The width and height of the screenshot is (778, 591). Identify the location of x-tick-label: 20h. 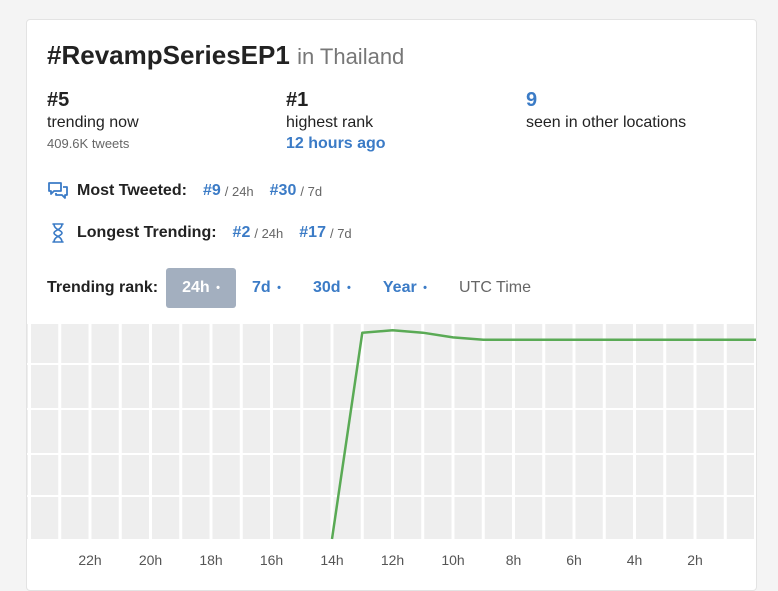
(150, 560).